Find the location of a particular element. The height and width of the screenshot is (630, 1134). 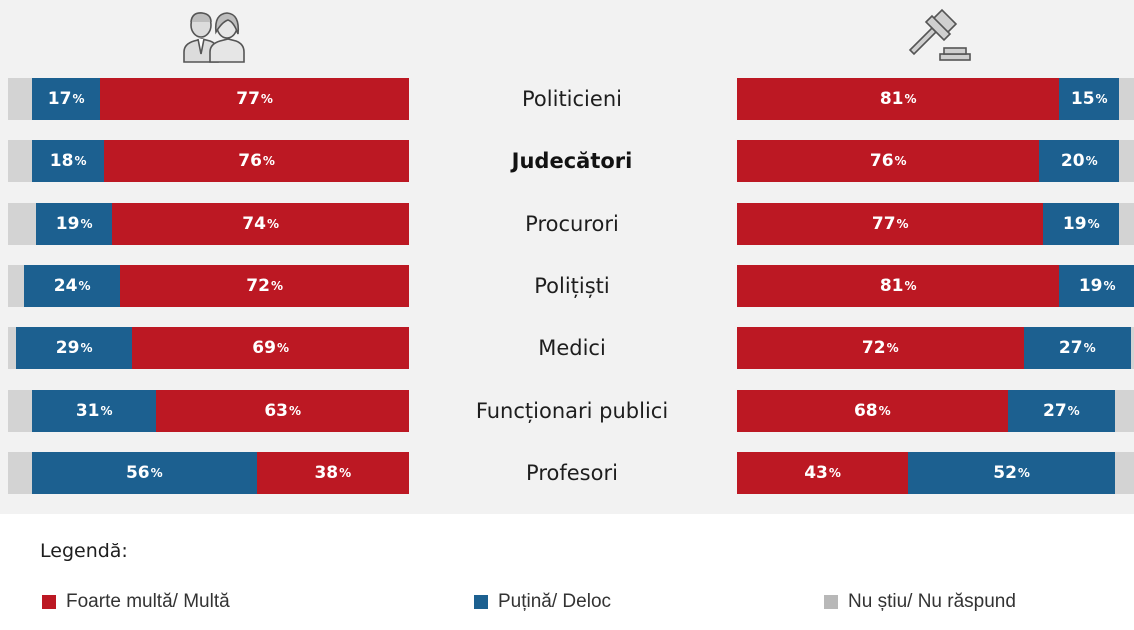

bar-row: 43% 52% is located at coordinates (935, 472).